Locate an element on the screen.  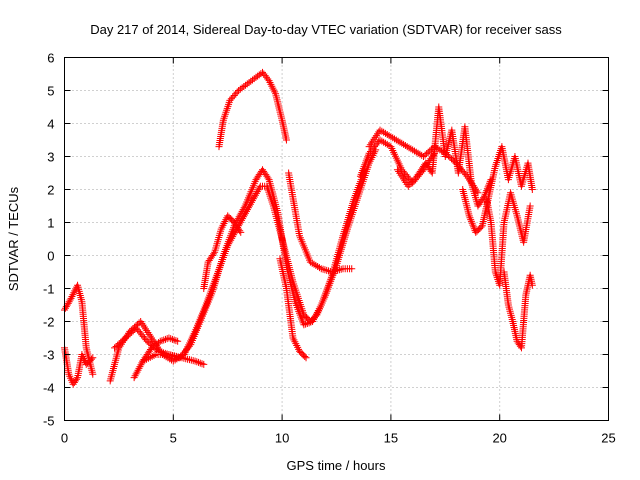
series-track-p is located at coordinates (518, 310).